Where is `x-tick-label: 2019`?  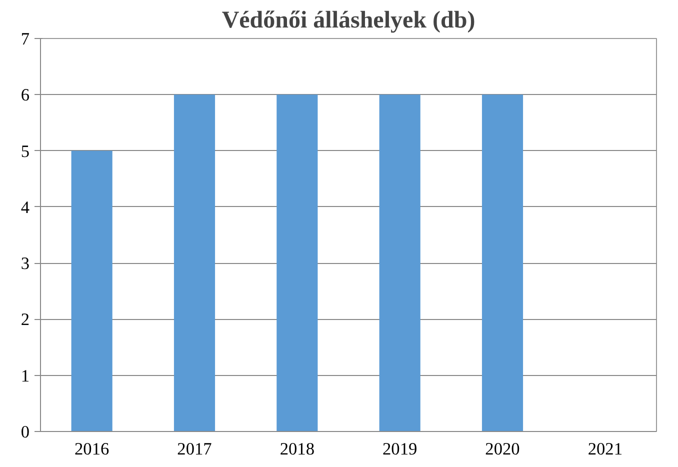
x-tick-label: 2019 is located at coordinates (400, 449).